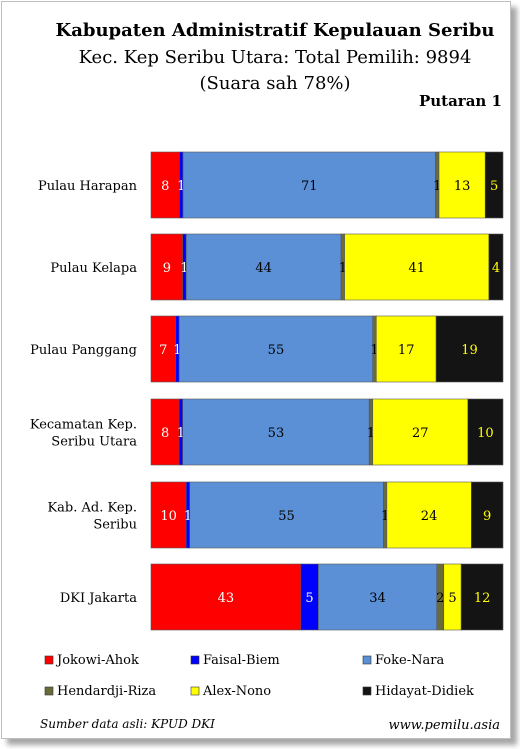  I want to click on data-label-pulau-kelapa-alex-nono: 41, so click(416, 268).